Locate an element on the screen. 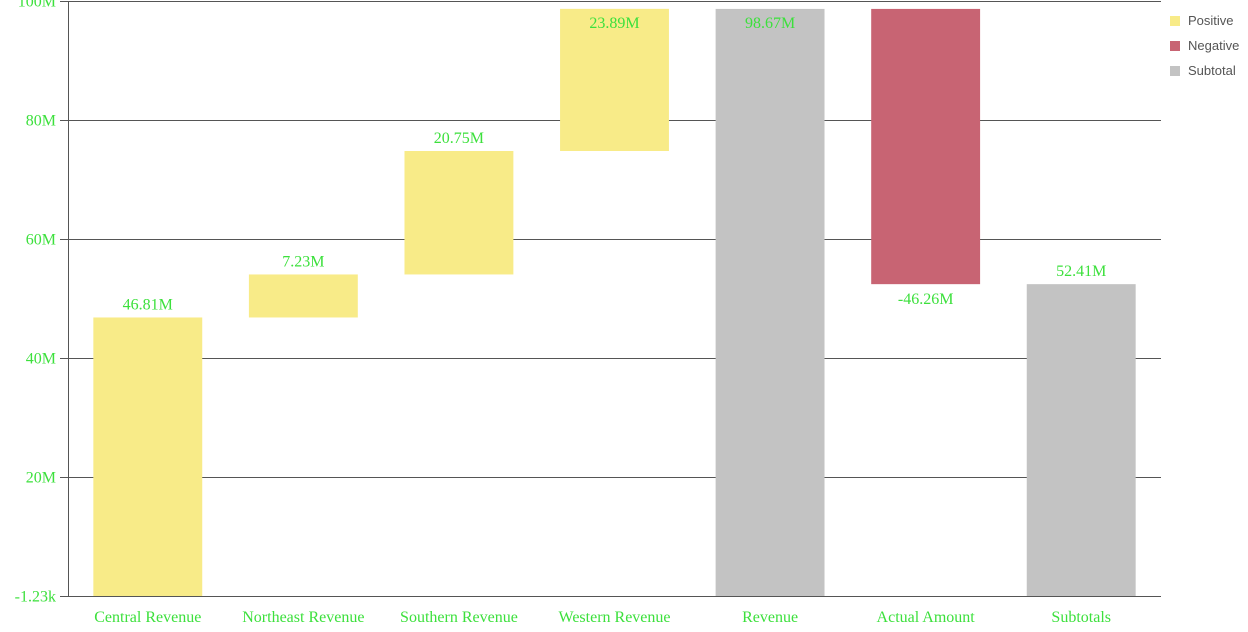  x-category-label: Revenue is located at coordinates (770, 617).